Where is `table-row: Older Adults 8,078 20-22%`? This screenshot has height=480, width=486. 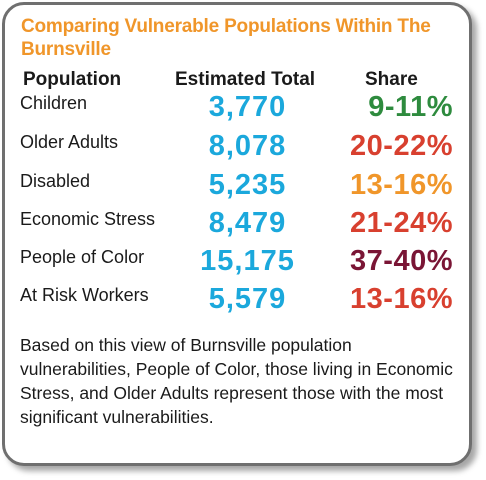 table-row: Older Adults 8,078 20-22% is located at coordinates (237, 149).